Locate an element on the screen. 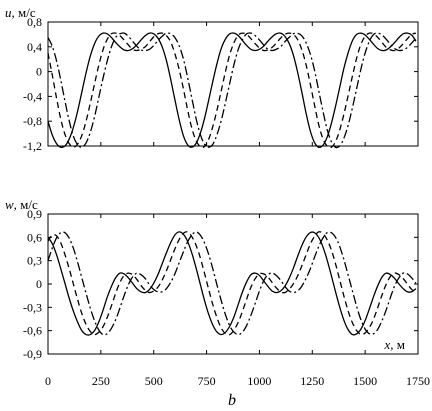 The width and height of the screenshot is (432, 411). figure-caption: b is located at coordinates (232, 400).